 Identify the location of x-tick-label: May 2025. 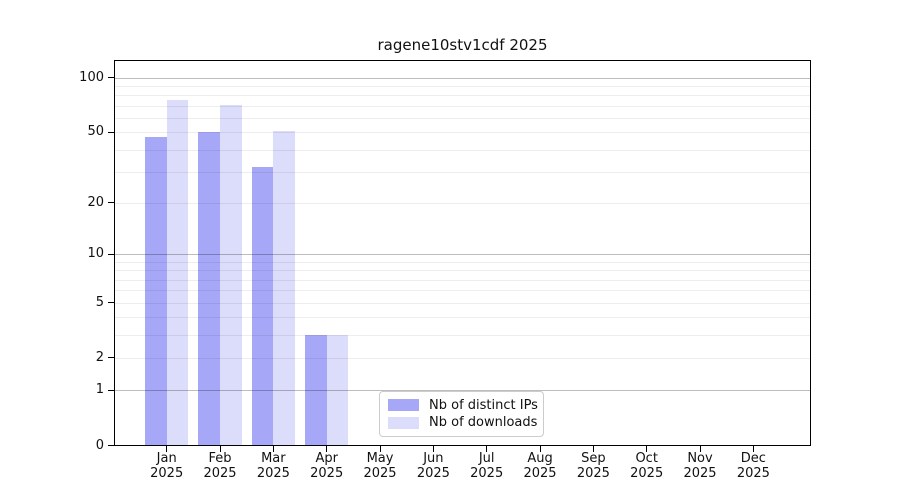
(380, 466).